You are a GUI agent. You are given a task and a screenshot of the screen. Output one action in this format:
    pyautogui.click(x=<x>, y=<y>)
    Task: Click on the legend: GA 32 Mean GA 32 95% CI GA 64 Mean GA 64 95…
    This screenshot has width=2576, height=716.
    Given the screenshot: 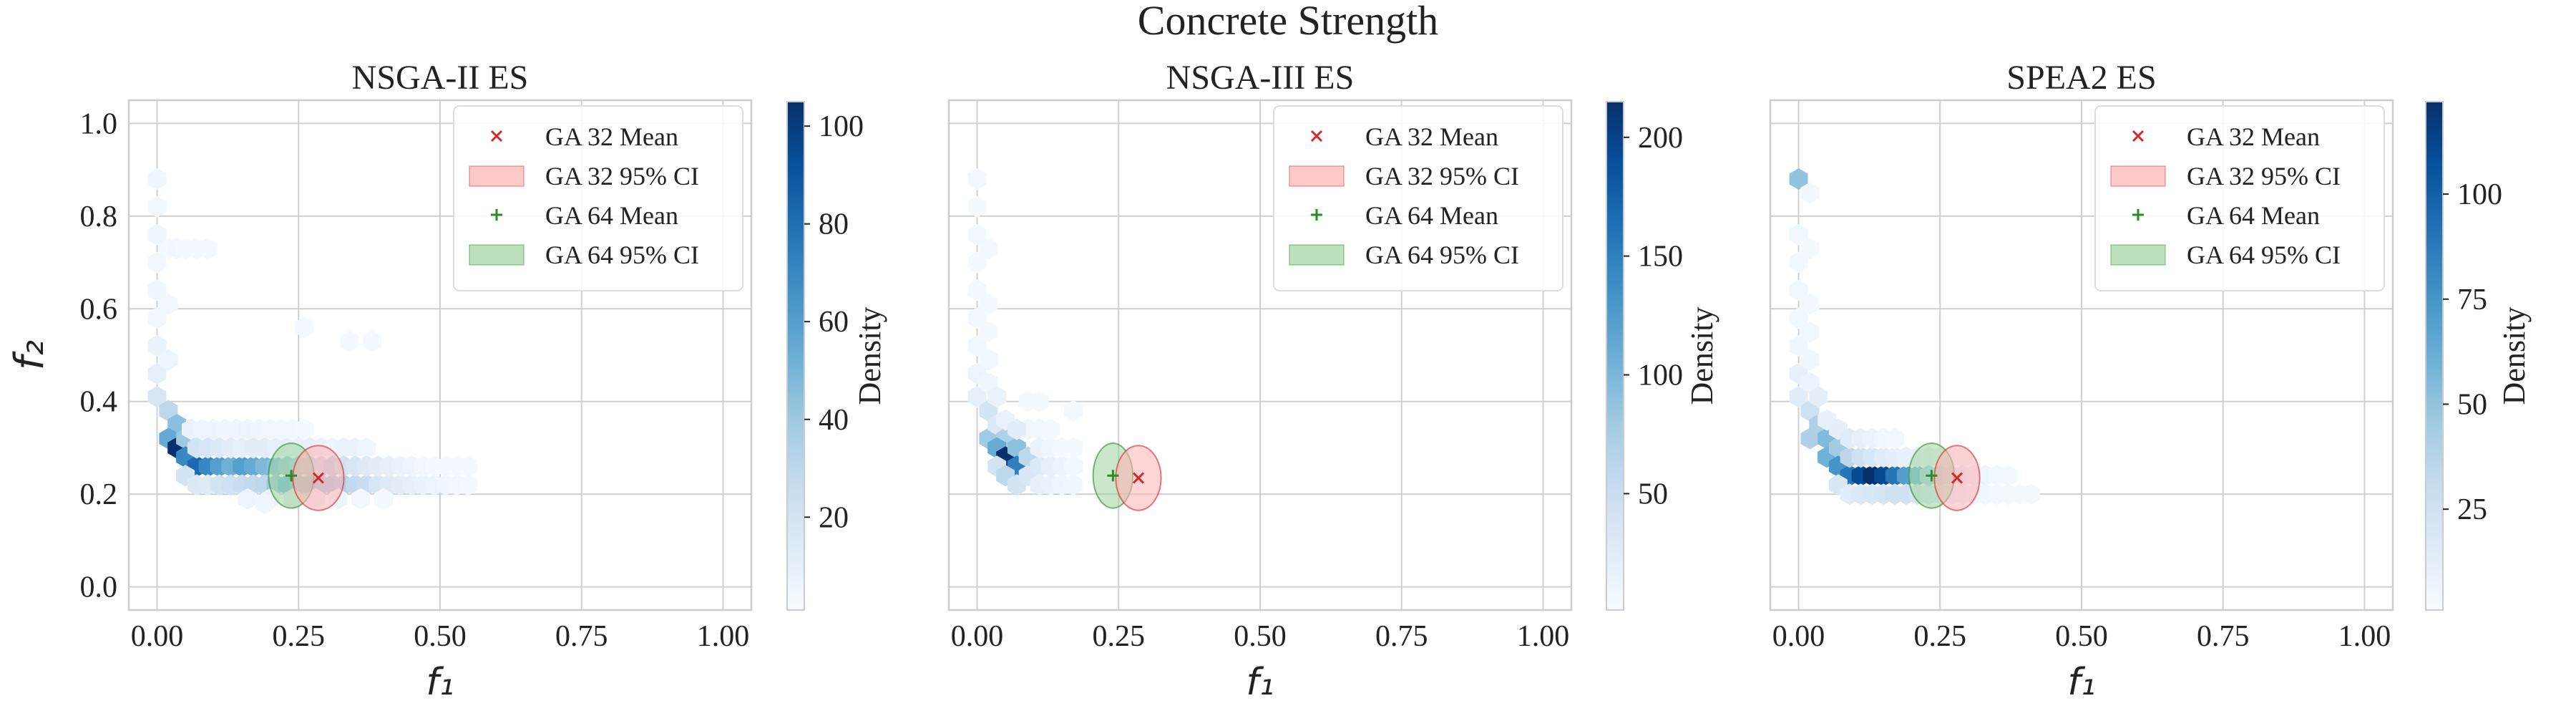 What is the action you would take?
    pyautogui.click(x=598, y=198)
    